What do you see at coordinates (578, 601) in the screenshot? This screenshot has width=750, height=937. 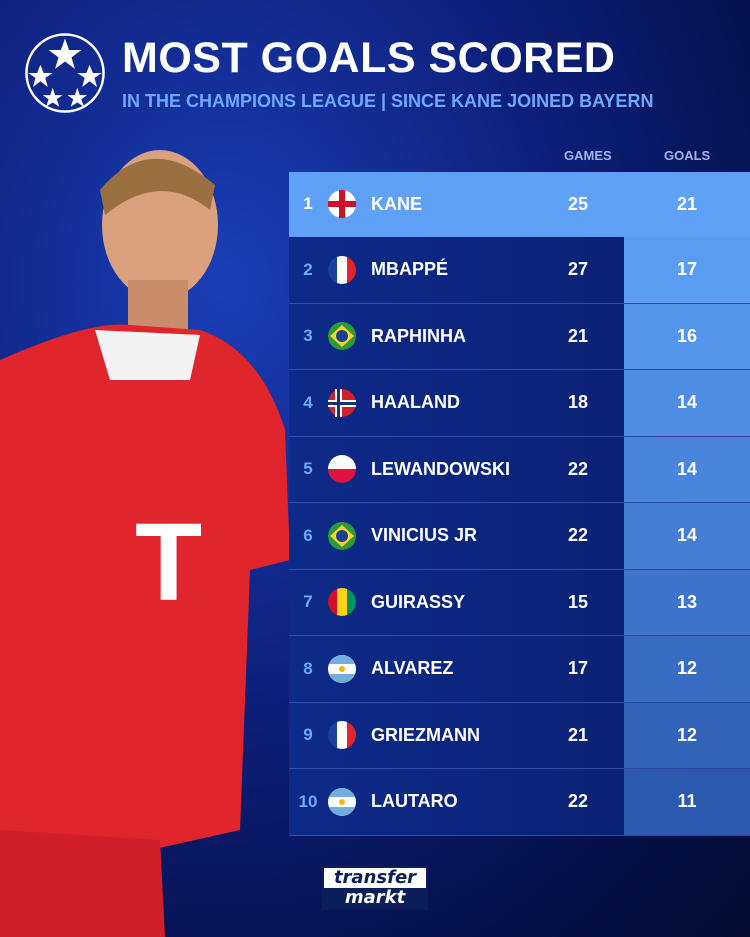 I see `games-value: 15` at bounding box center [578, 601].